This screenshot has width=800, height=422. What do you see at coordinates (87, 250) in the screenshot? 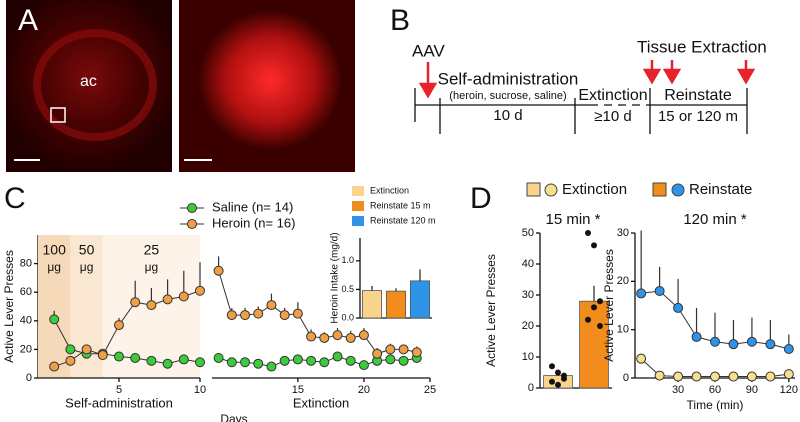
I see `band-label: 50` at bounding box center [87, 250].